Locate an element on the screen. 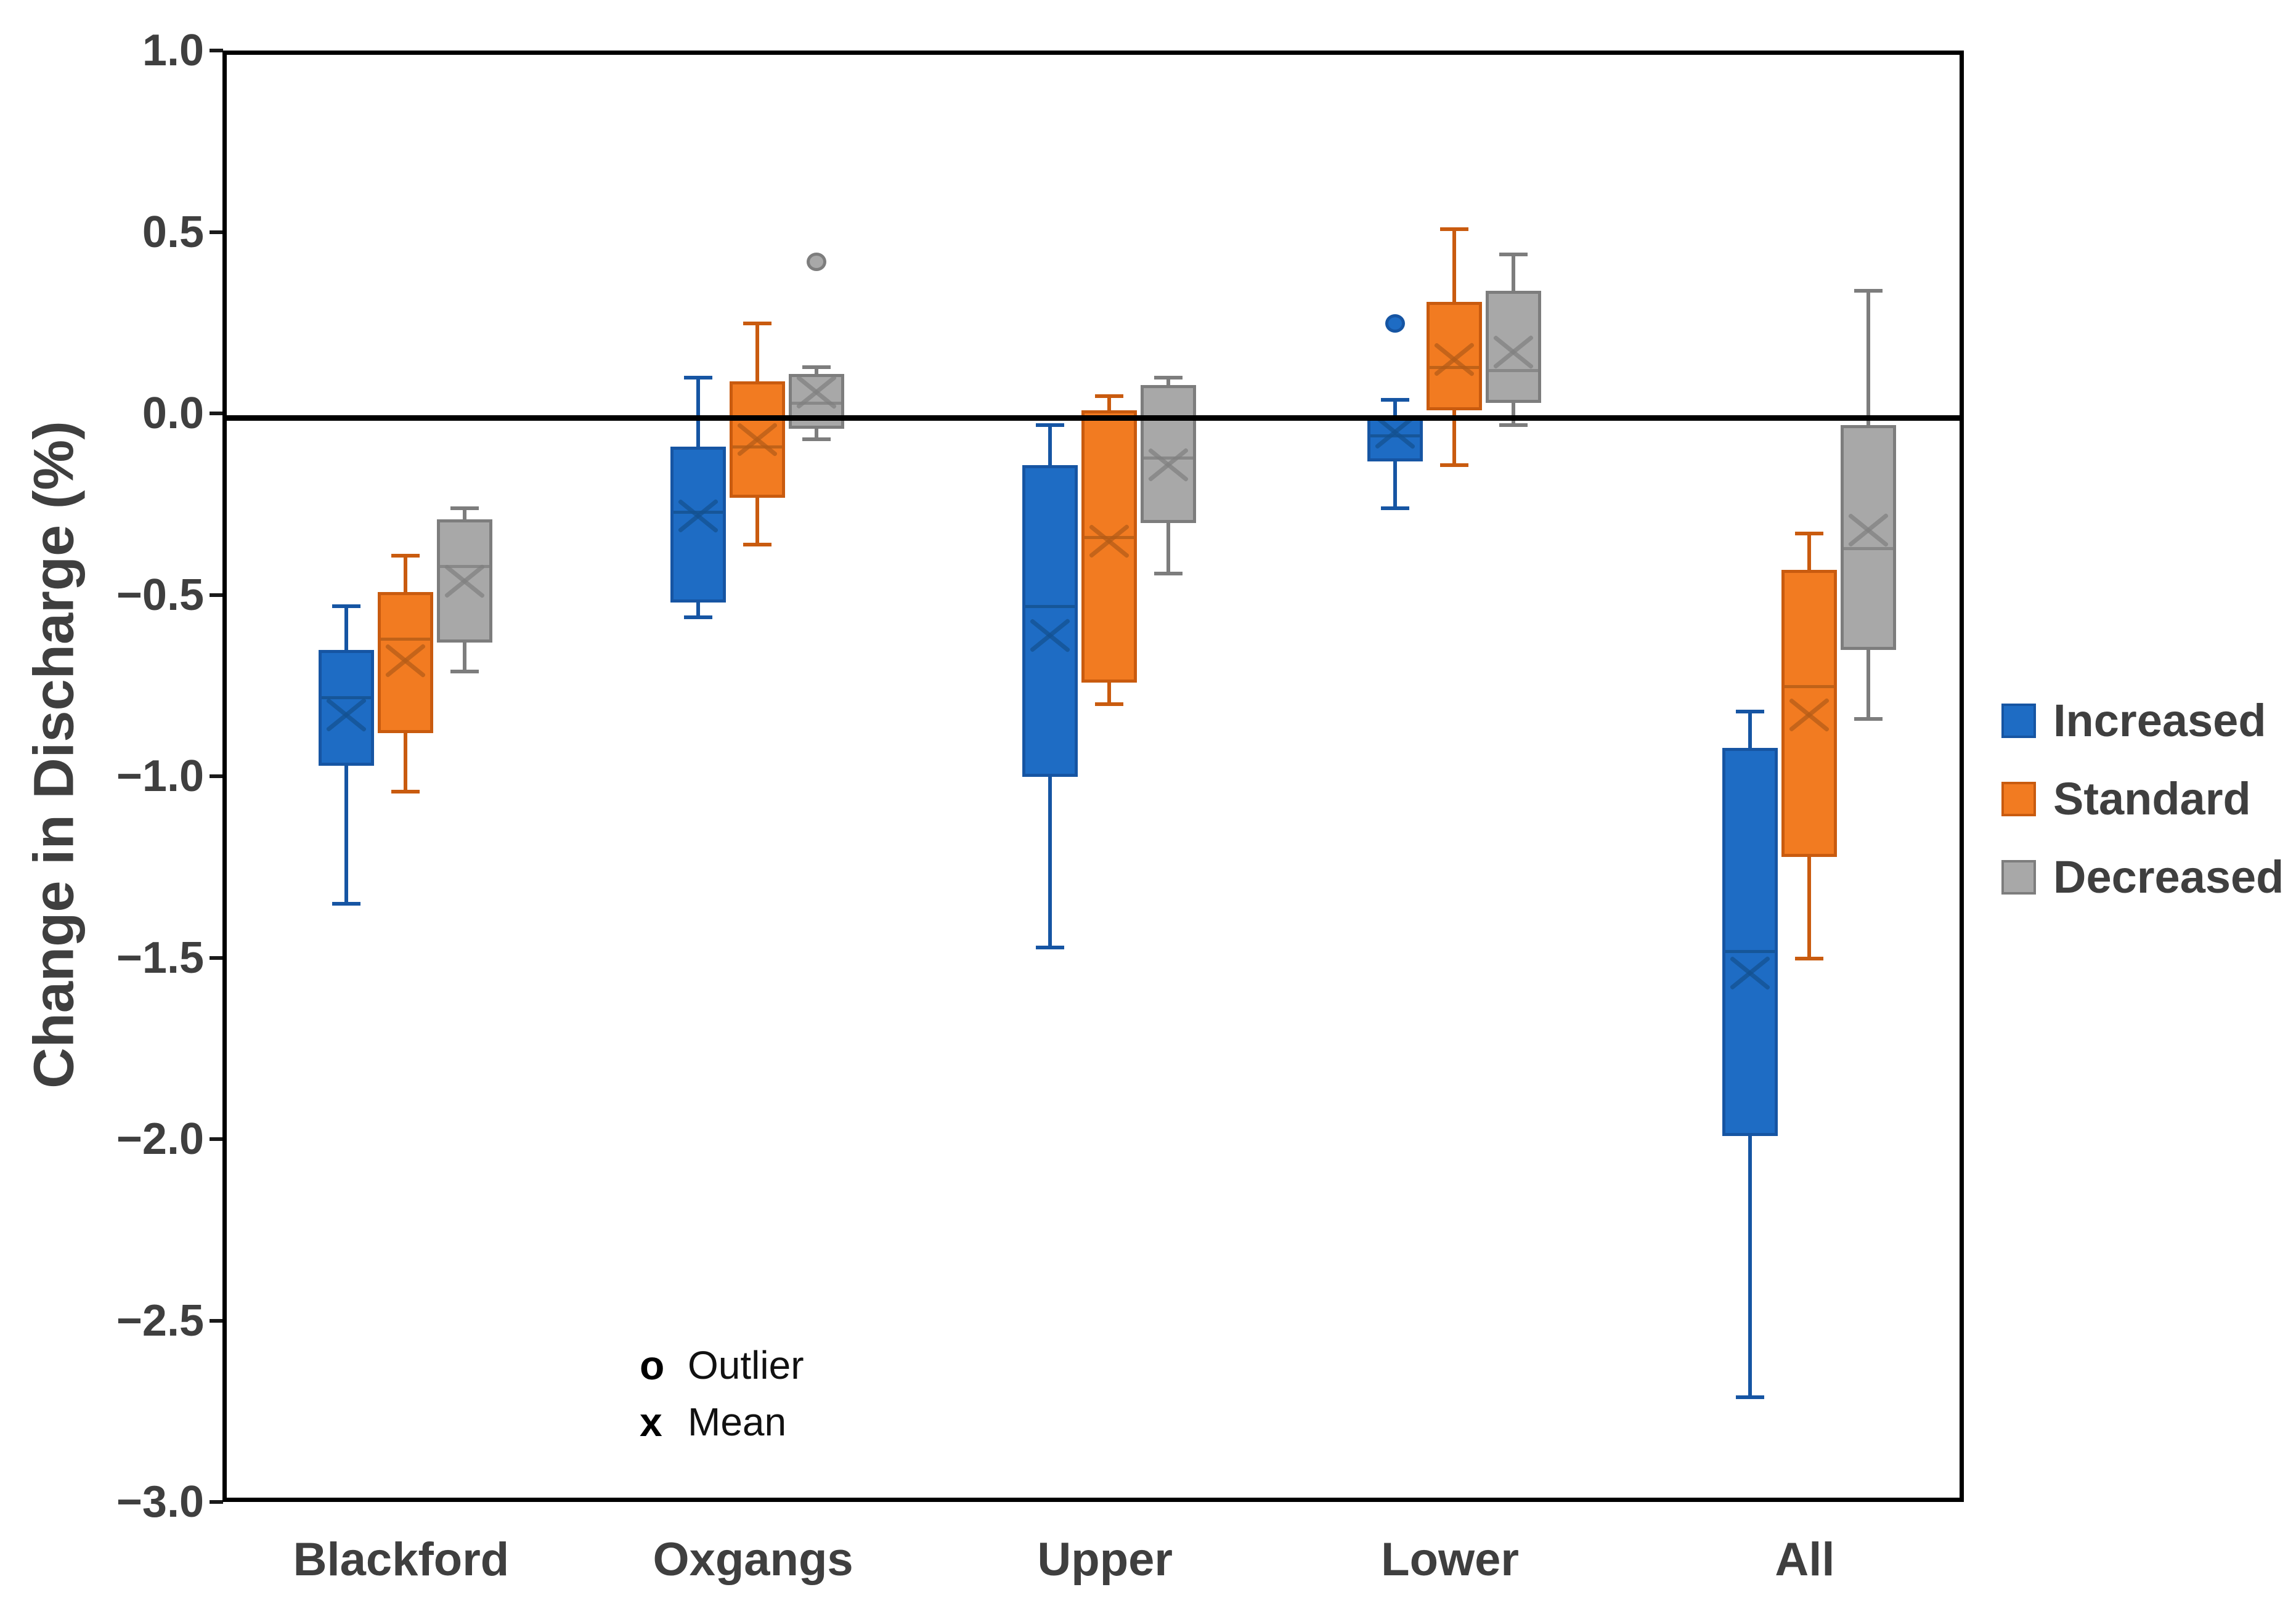 The width and height of the screenshot is (2296, 1603). legend: Increased Standard Decreased is located at coordinates (2142, 798).